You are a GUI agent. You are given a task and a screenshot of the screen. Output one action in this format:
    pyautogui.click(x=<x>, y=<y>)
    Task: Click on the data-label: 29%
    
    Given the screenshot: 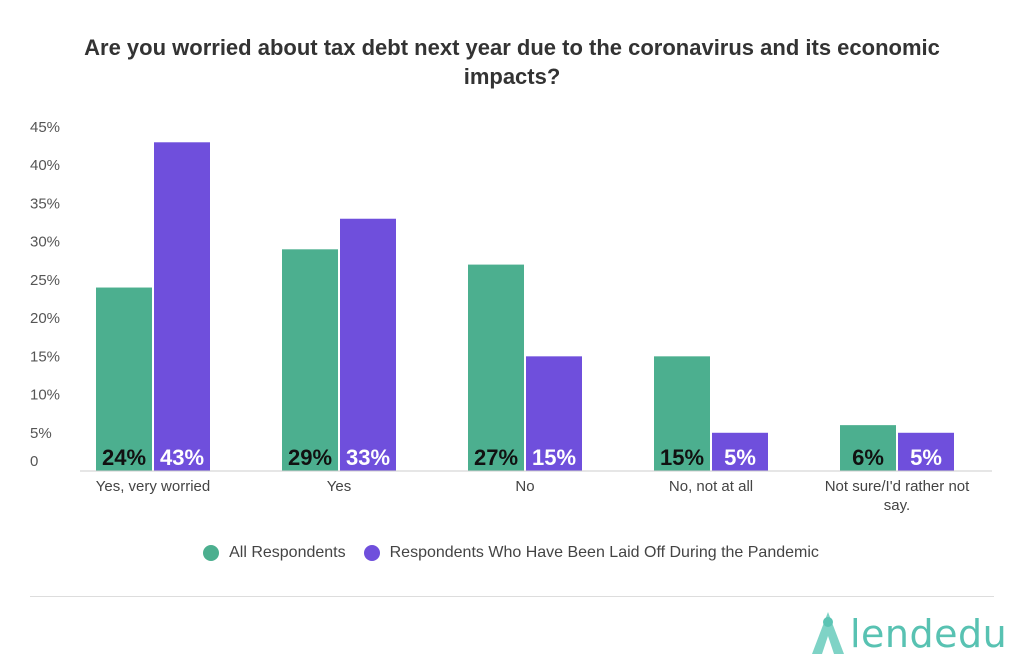 What is the action you would take?
    pyautogui.click(x=310, y=457)
    